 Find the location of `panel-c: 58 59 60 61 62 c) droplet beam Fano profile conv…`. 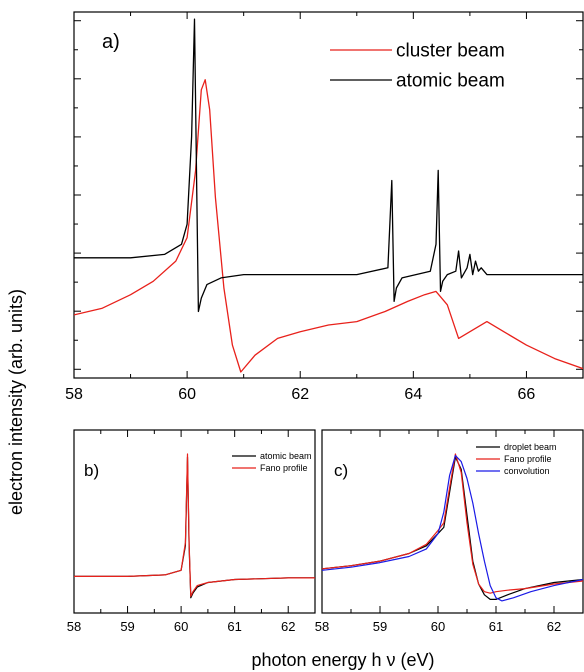

panel-c: 58 59 60 61 62 c) droplet beam Fano profile conv… is located at coordinates (449, 531).